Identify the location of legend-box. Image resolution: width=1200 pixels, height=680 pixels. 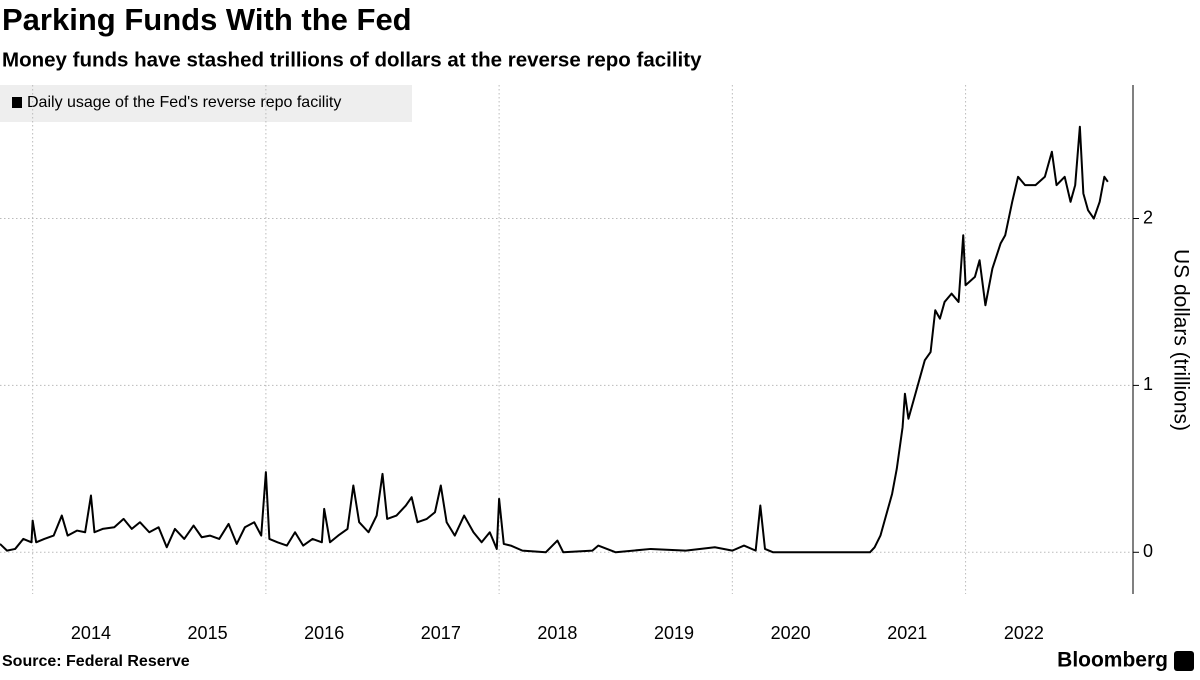
(206, 103).